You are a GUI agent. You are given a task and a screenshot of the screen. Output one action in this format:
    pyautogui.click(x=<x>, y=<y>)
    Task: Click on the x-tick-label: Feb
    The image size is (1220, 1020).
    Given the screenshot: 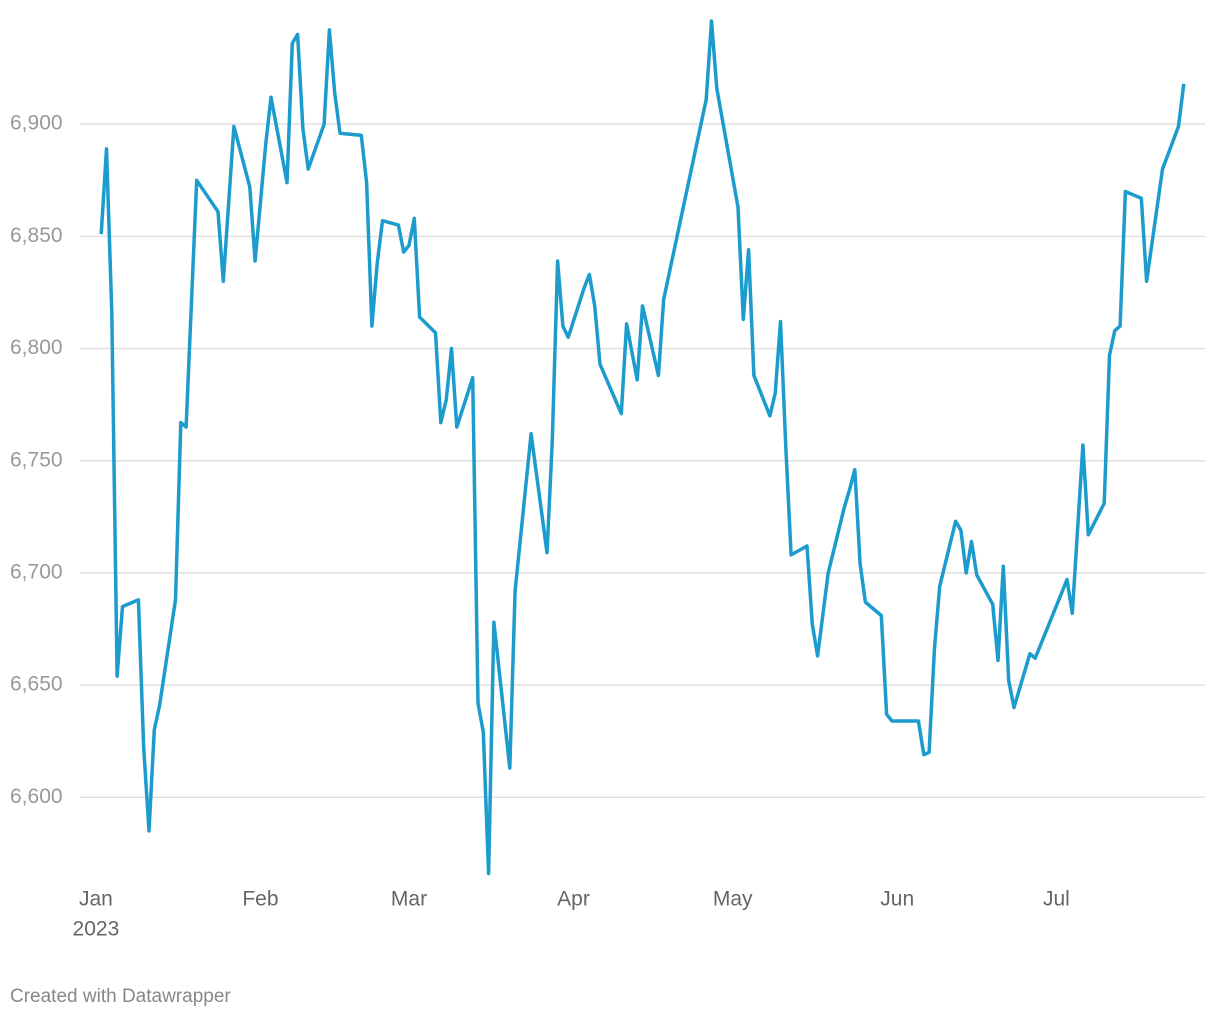 What is the action you would take?
    pyautogui.click(x=260, y=899)
    